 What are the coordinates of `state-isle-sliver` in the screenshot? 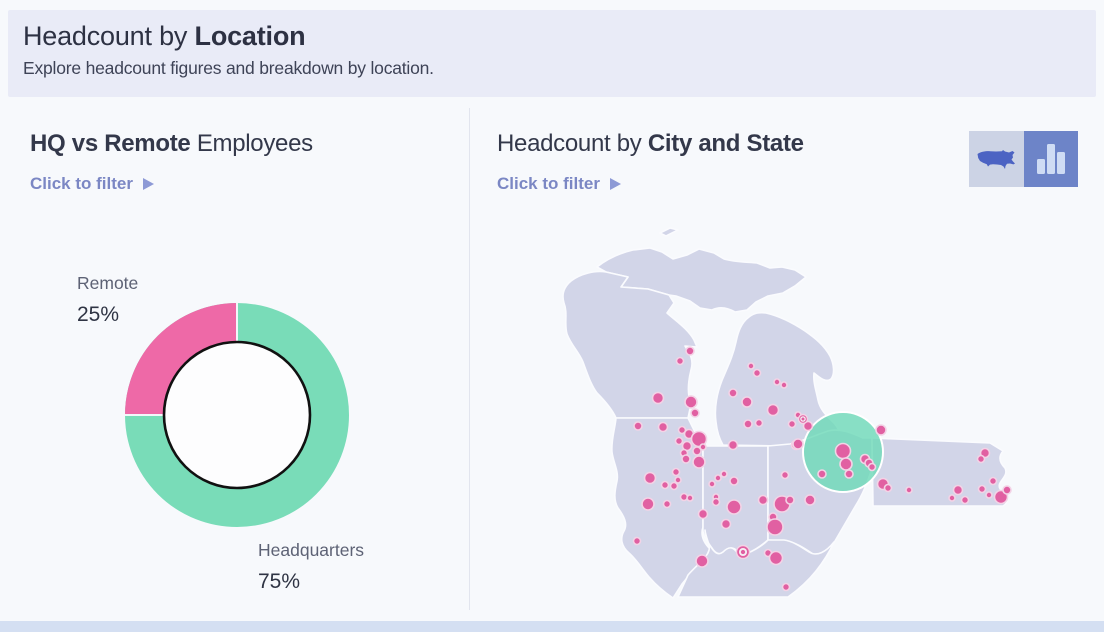 It's located at (669, 232).